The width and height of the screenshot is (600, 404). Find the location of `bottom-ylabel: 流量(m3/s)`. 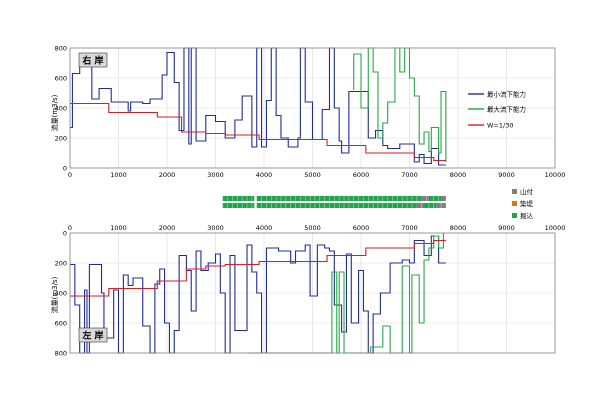

bottom-ylabel: 流量(m3/s) is located at coordinates (54, 294).